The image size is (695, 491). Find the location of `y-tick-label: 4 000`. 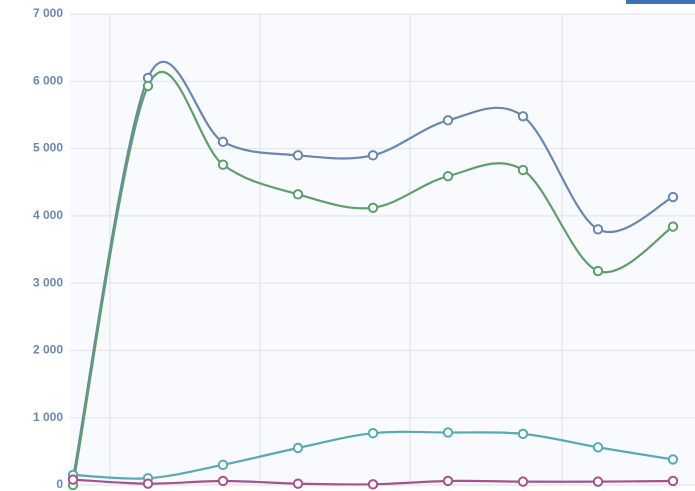

y-tick-label: 4 000 is located at coordinates (48, 215).